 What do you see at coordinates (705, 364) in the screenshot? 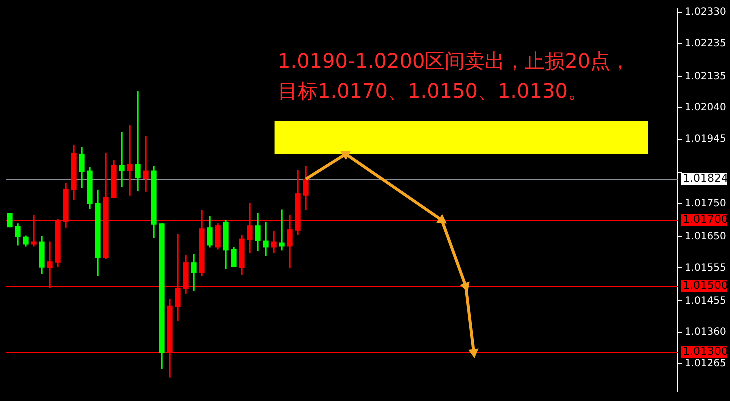
I see `y-tick-label: 1.01265` at bounding box center [705, 364].